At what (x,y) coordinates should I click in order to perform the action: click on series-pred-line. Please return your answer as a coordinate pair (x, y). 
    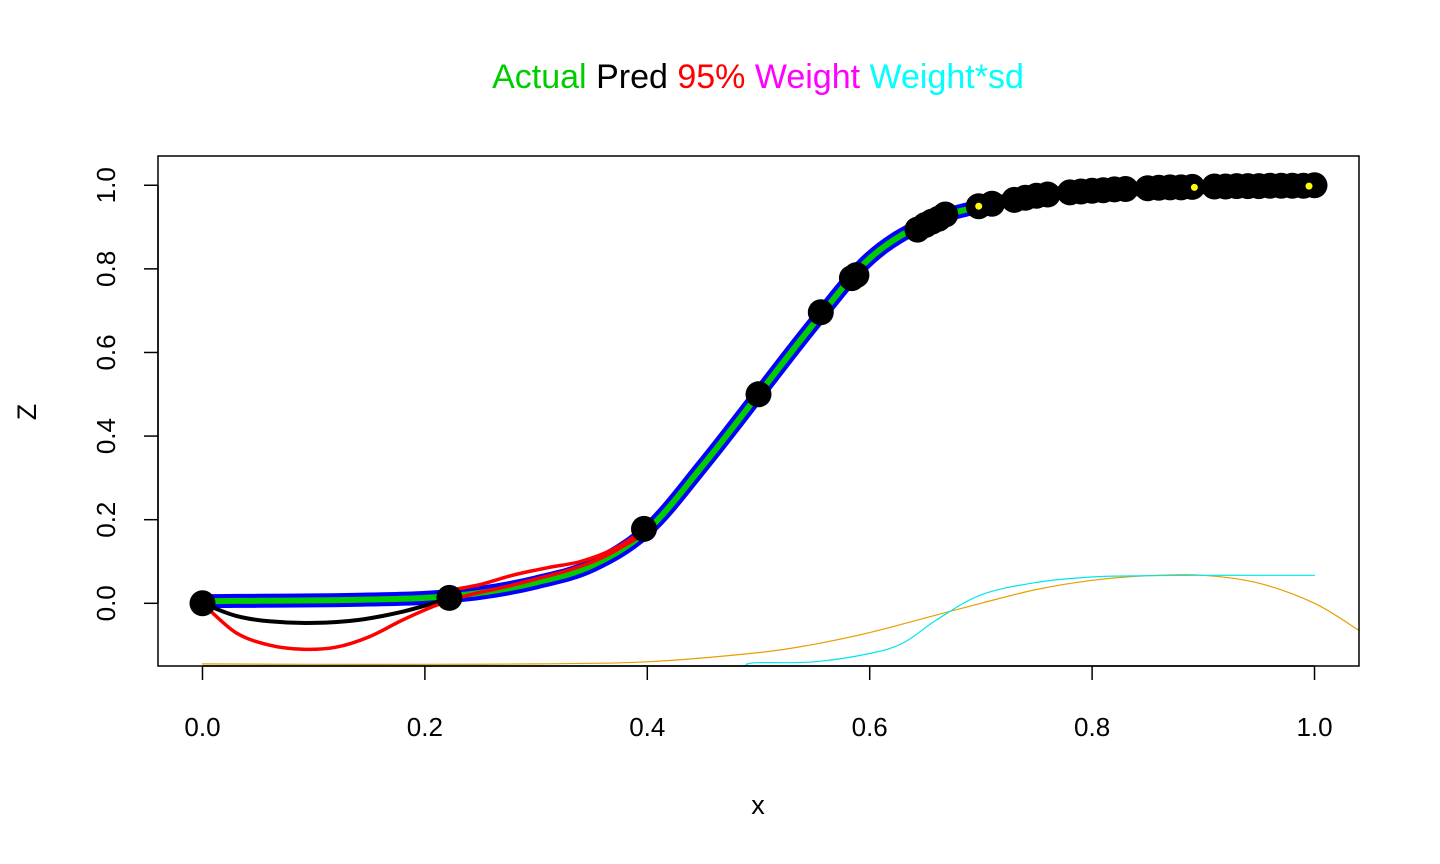
    Looking at the image, I should click on (325, 611).